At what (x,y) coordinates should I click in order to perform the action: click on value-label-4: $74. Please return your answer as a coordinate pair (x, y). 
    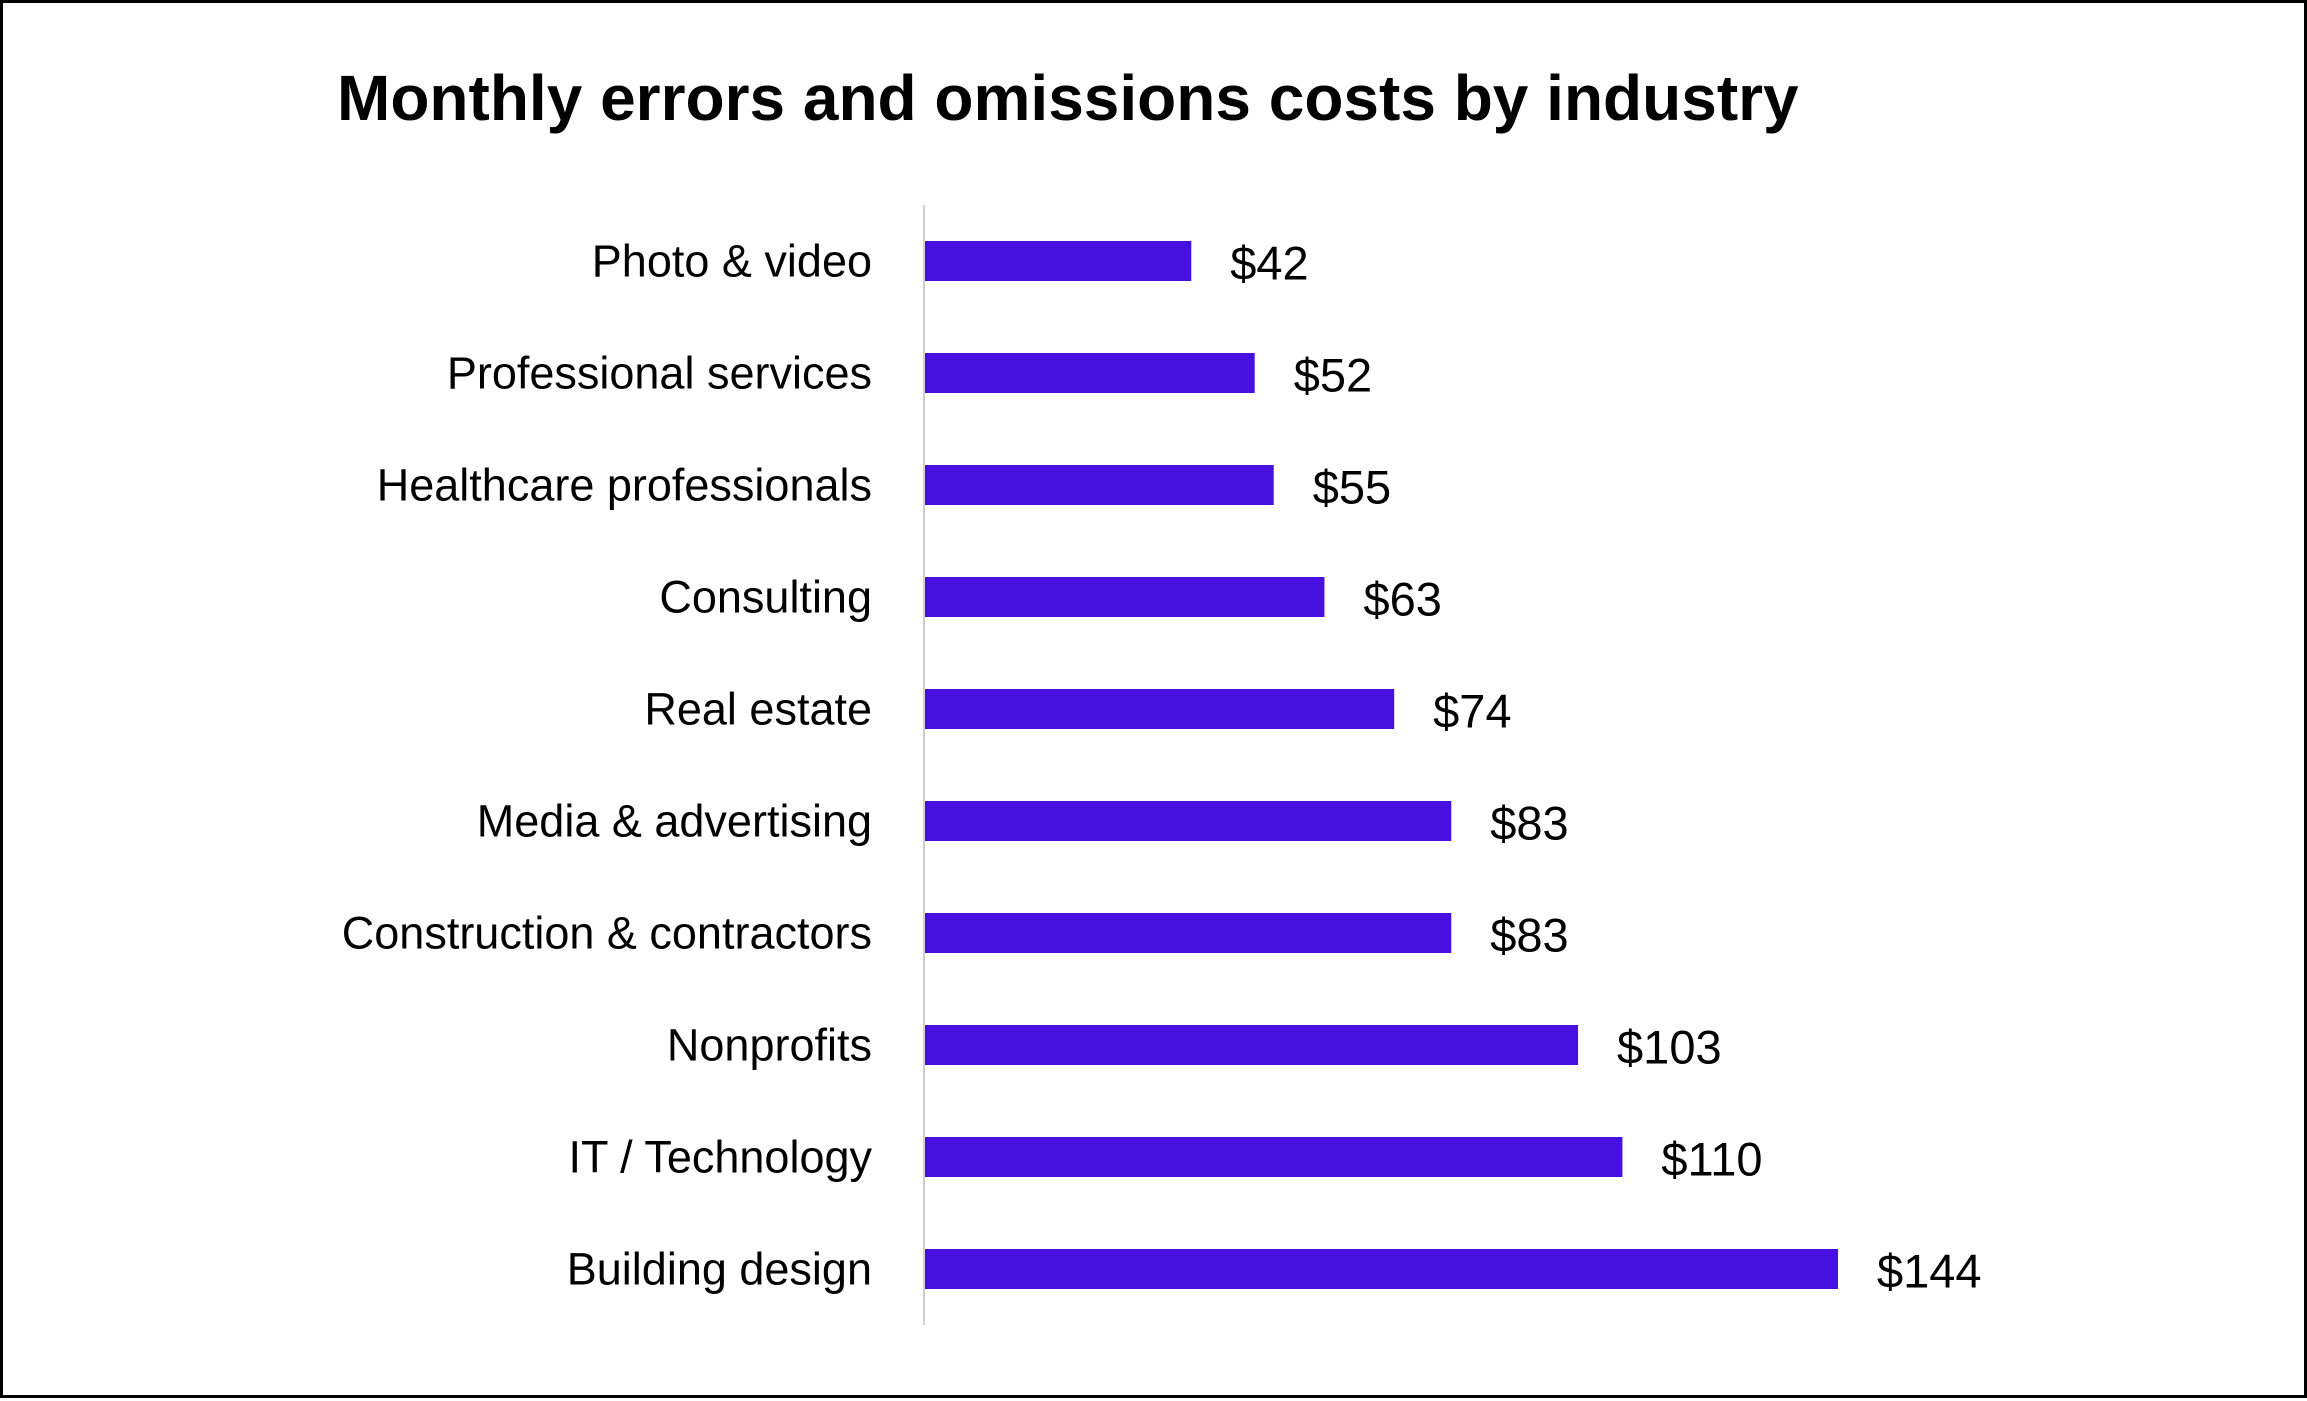
    Looking at the image, I should click on (1472, 711).